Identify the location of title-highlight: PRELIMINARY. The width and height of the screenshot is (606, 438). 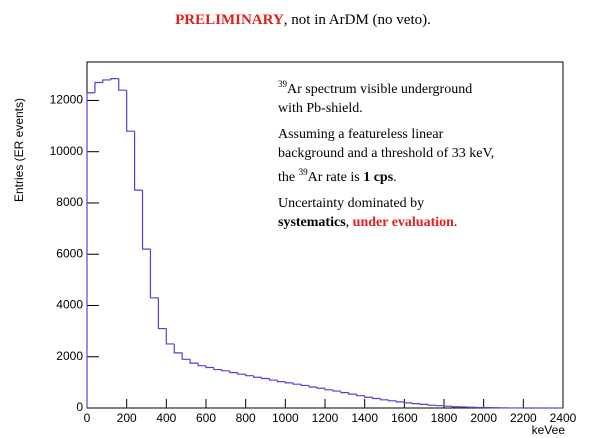
(229, 20).